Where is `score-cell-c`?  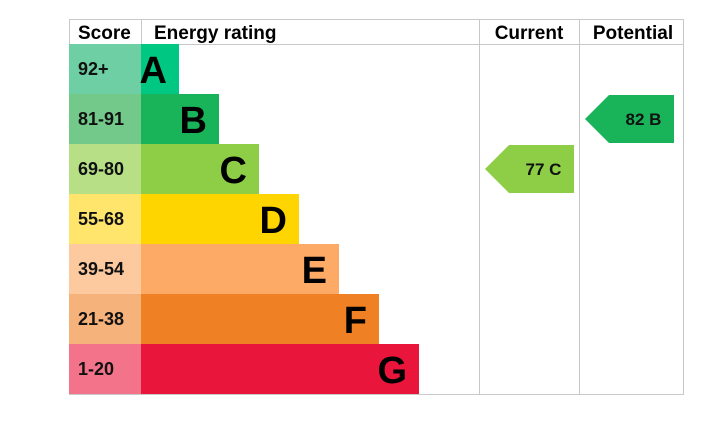
score-cell-c is located at coordinates (105, 169).